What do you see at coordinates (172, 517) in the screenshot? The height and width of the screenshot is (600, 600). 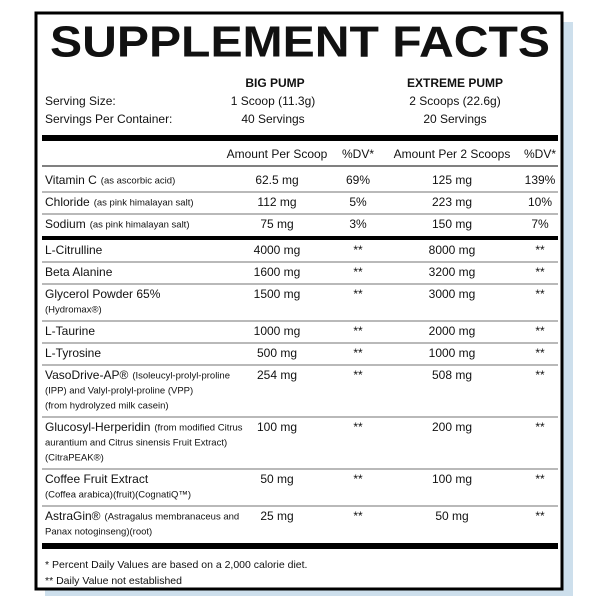 I see `ingredient-note: (Astragalus membranaceus and` at bounding box center [172, 517].